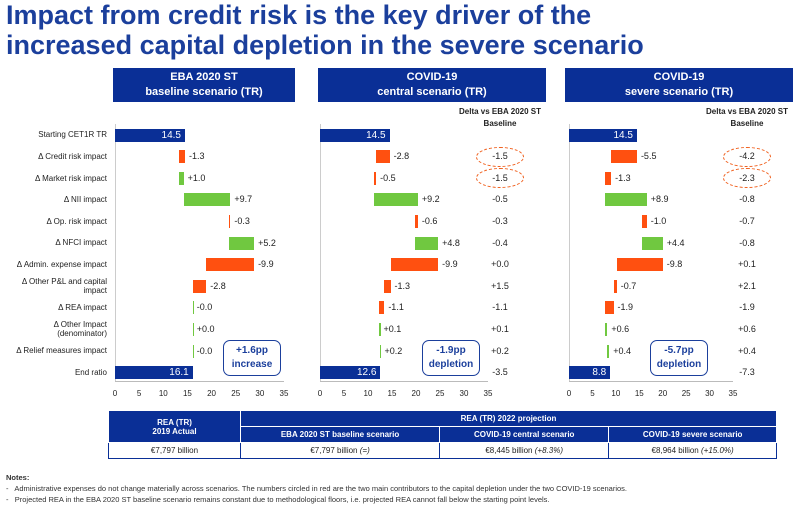 This screenshot has width=800, height=506. What do you see at coordinates (747, 307) in the screenshot?
I see `delta-value: -1.9` at bounding box center [747, 307].